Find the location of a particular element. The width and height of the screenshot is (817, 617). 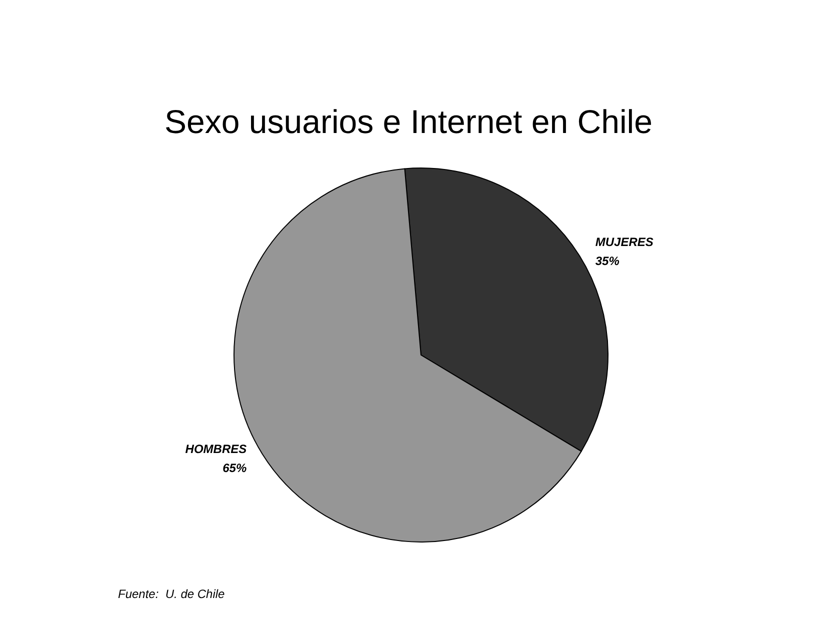

data-label: 65% is located at coordinates (234, 467).